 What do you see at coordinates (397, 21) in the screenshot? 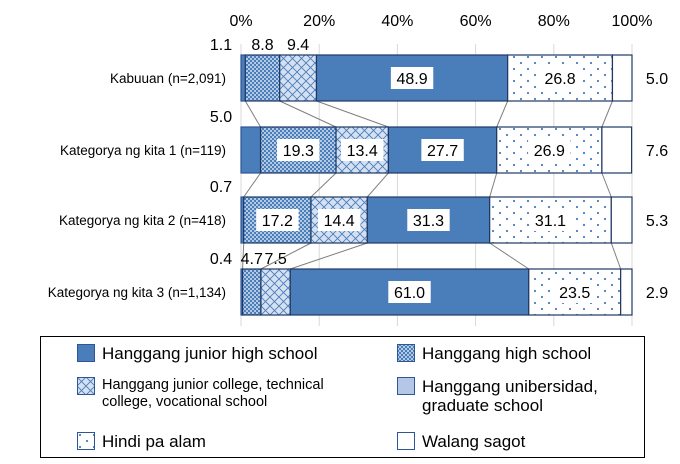
I see `x-tick-label: 40%` at bounding box center [397, 21].